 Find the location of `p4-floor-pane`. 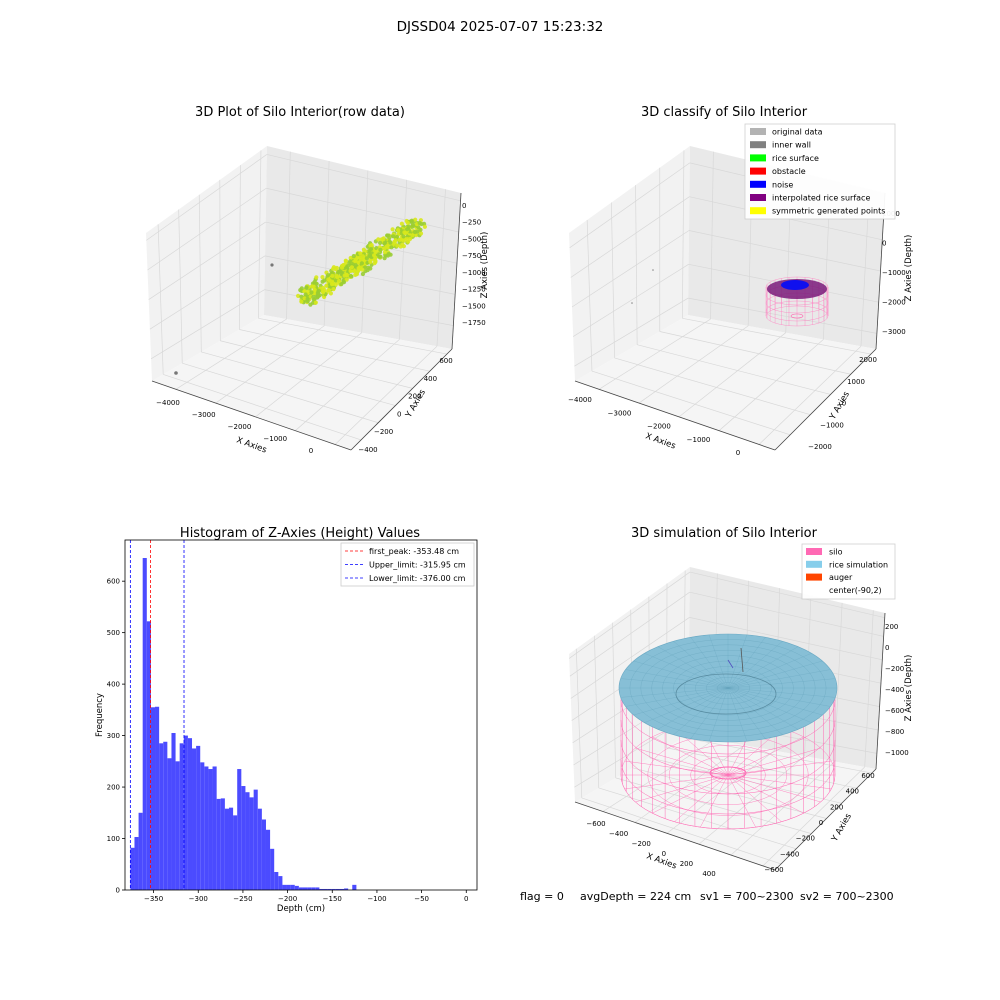

p4-floor-pane is located at coordinates (725, 802).